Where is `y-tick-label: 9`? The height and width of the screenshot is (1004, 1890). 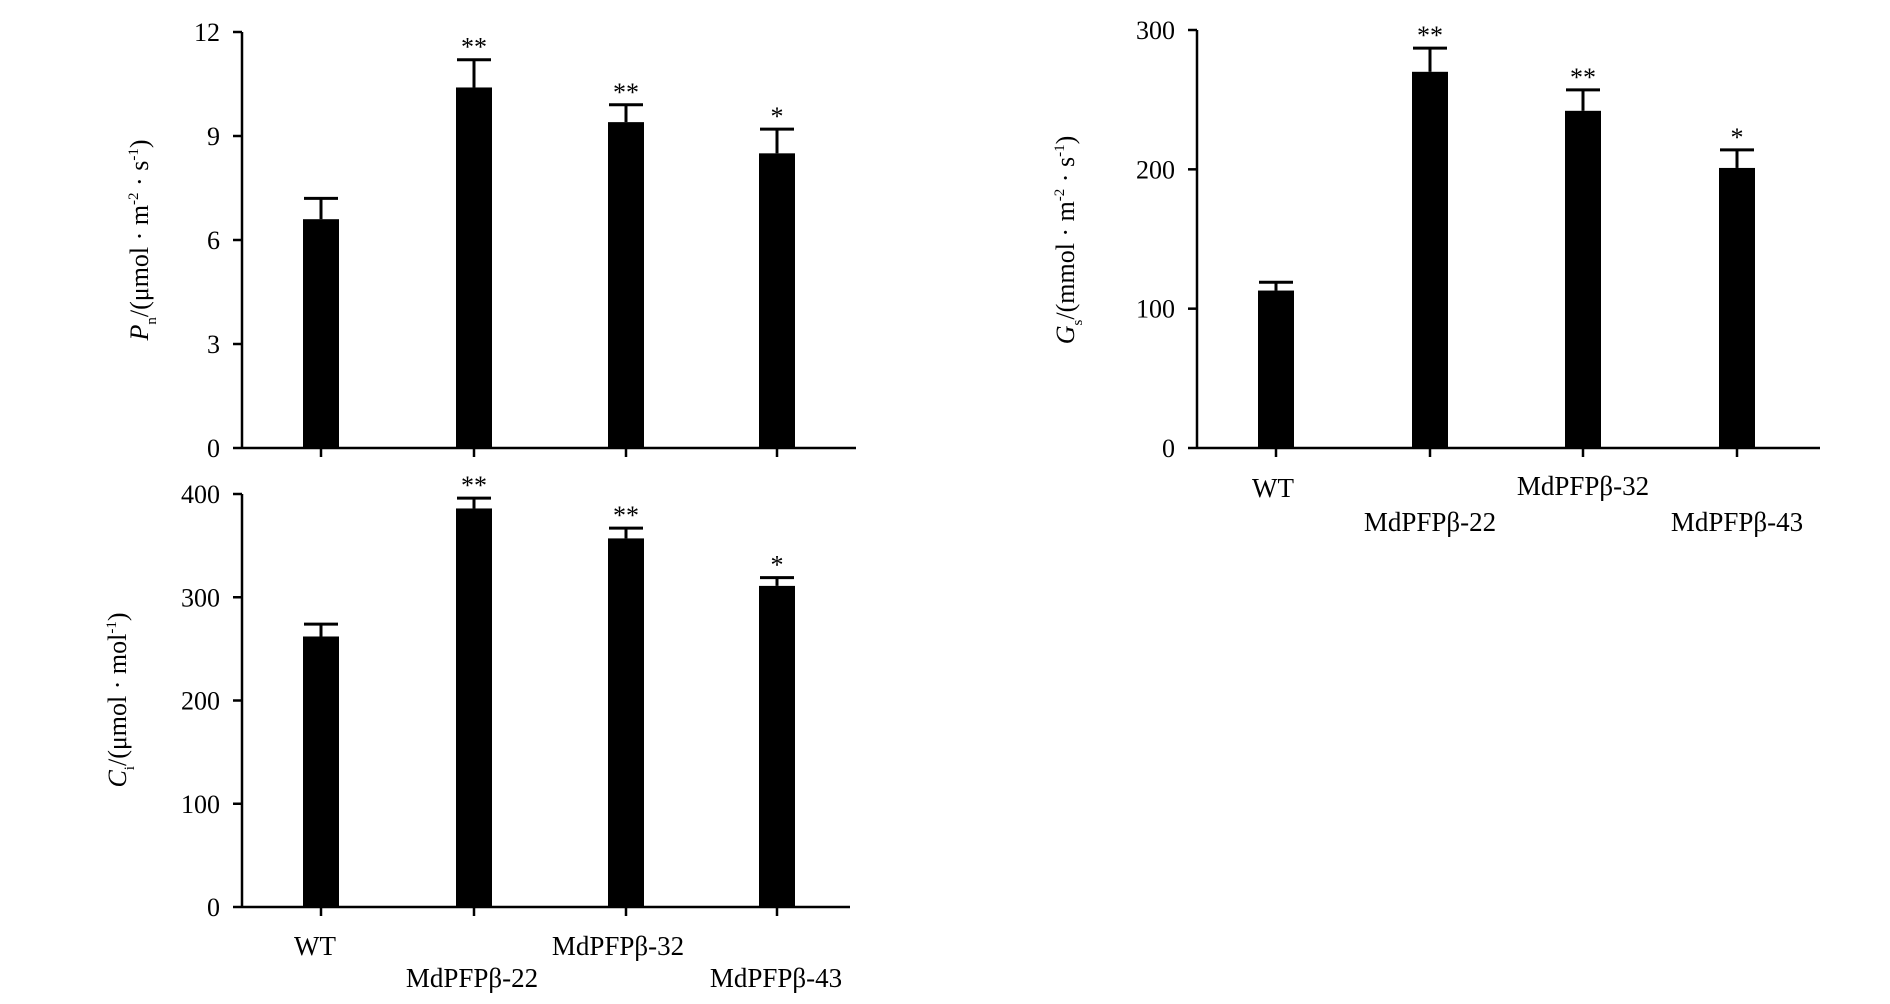 y-tick-label: 9 is located at coordinates (213, 136).